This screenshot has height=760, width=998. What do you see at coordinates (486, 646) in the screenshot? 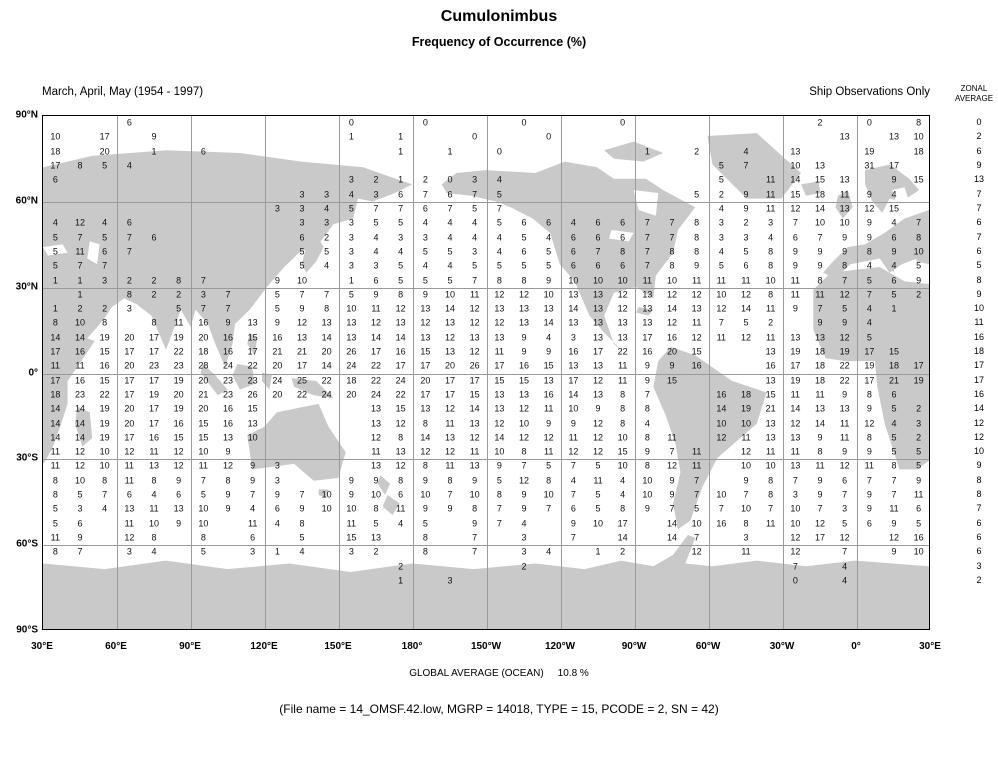
I see `longitude-axis-label: 150°W` at bounding box center [486, 646].